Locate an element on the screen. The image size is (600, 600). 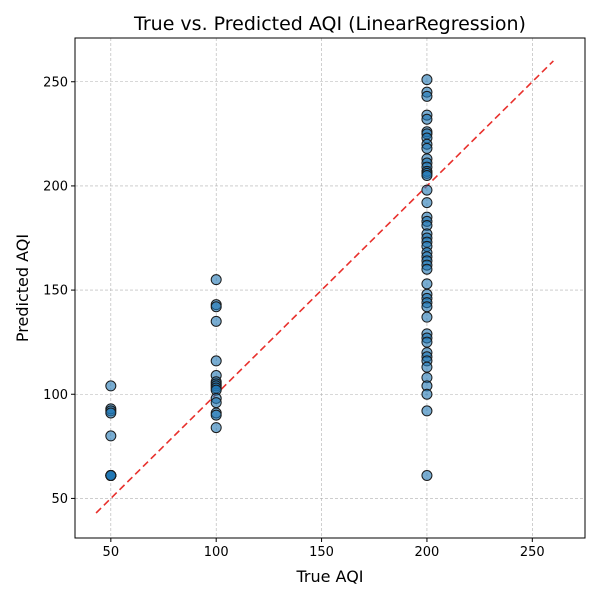
y-tick-label: 250 is located at coordinates (55, 82).